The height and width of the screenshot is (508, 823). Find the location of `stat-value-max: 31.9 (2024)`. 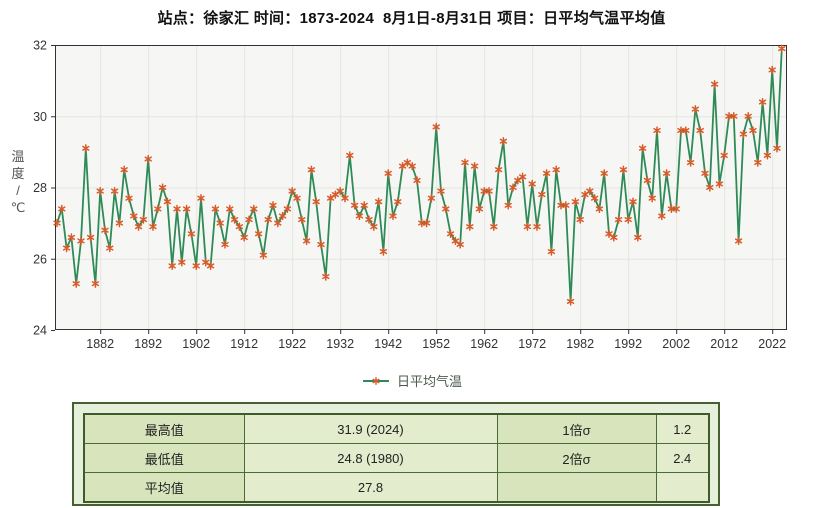

stat-value-max: 31.9 (2024) is located at coordinates (370, 428).